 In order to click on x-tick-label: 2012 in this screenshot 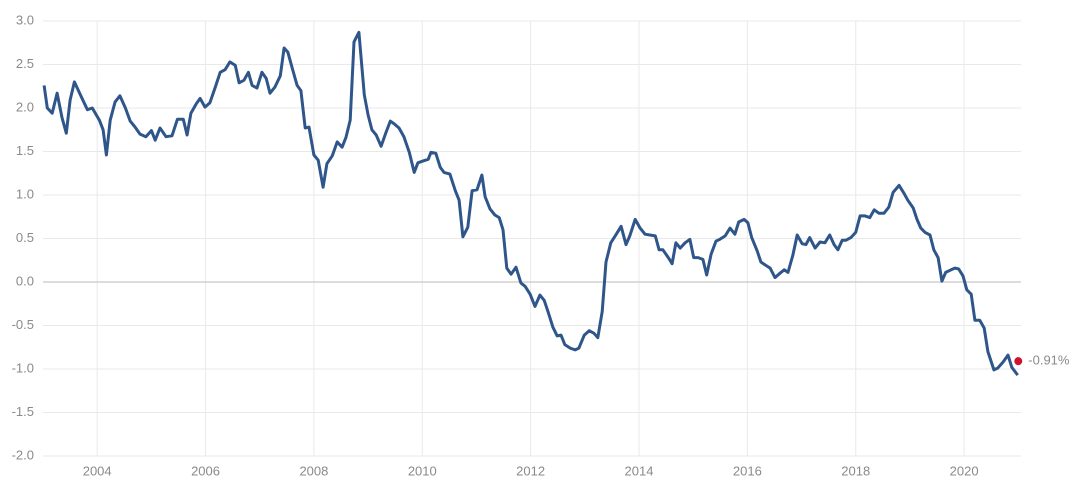, I will do `click(530, 470)`.